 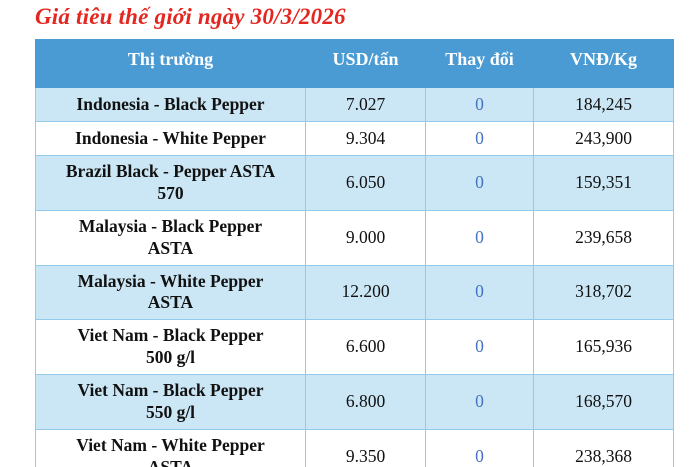 What do you see at coordinates (365, 237) in the screenshot?
I see `usd-cell: 9.000` at bounding box center [365, 237].